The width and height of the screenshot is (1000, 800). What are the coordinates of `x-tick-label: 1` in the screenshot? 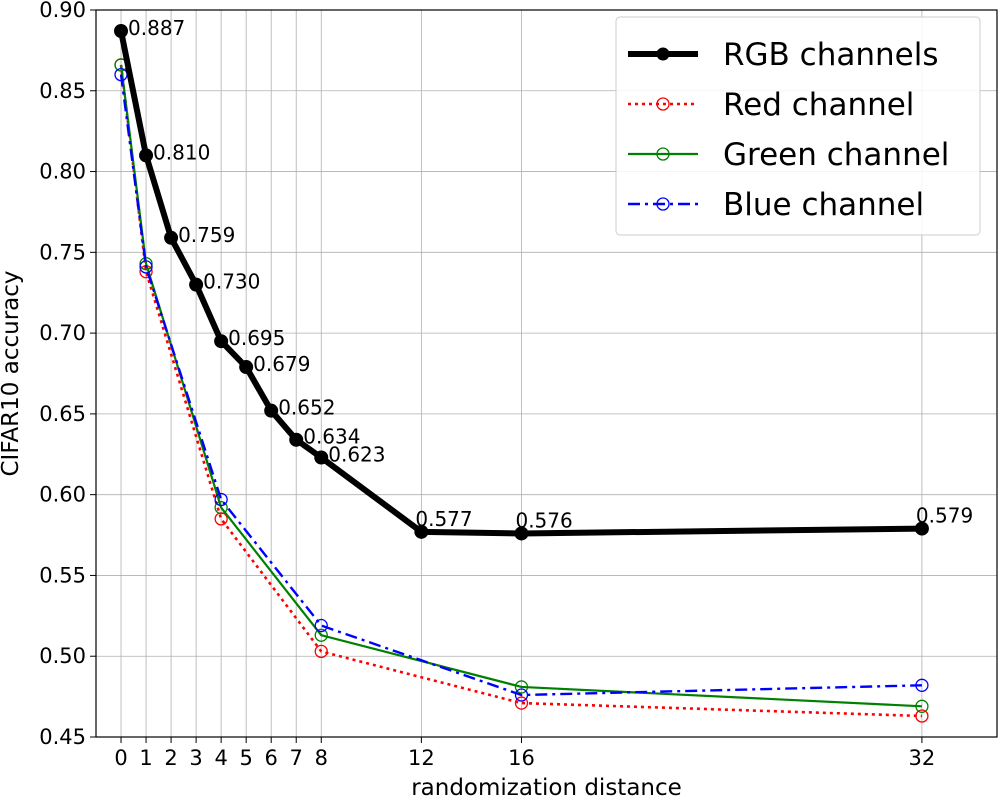 It's located at (145, 758).